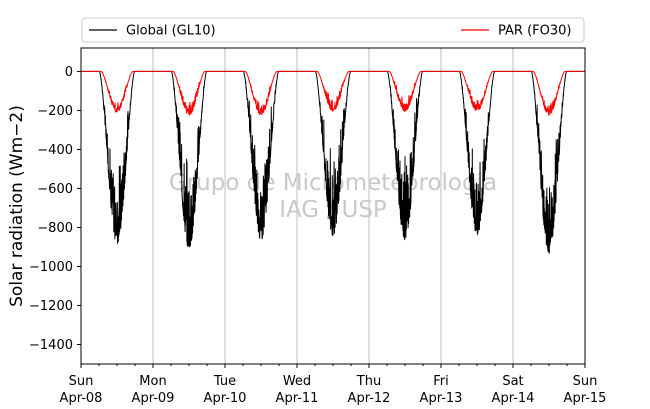 This screenshot has width=650, height=409. I want to click on legend-box, so click(333, 30).